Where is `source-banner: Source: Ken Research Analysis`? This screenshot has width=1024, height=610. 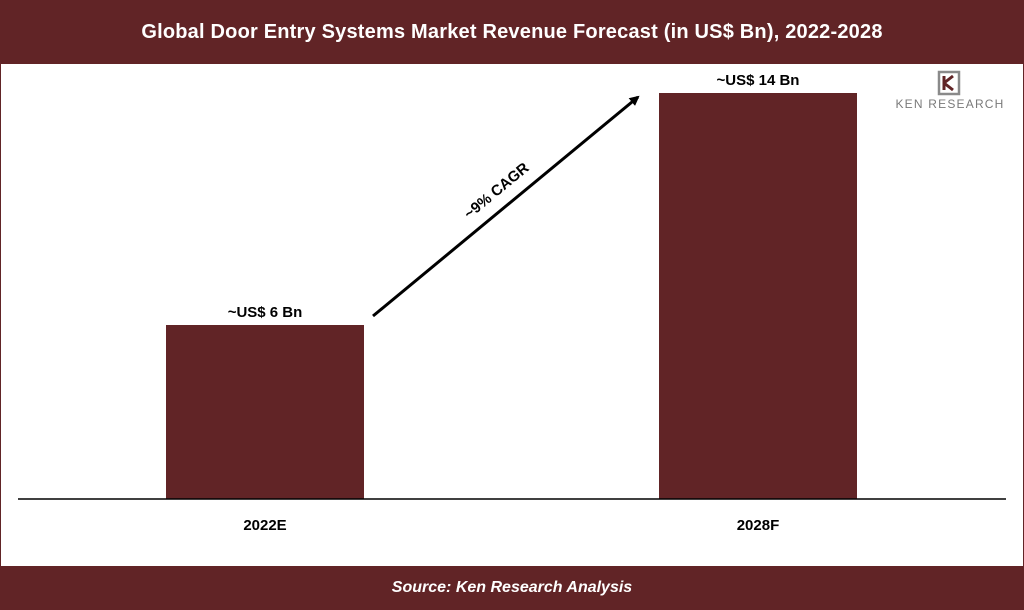 source-banner: Source: Ken Research Analysis is located at coordinates (512, 588).